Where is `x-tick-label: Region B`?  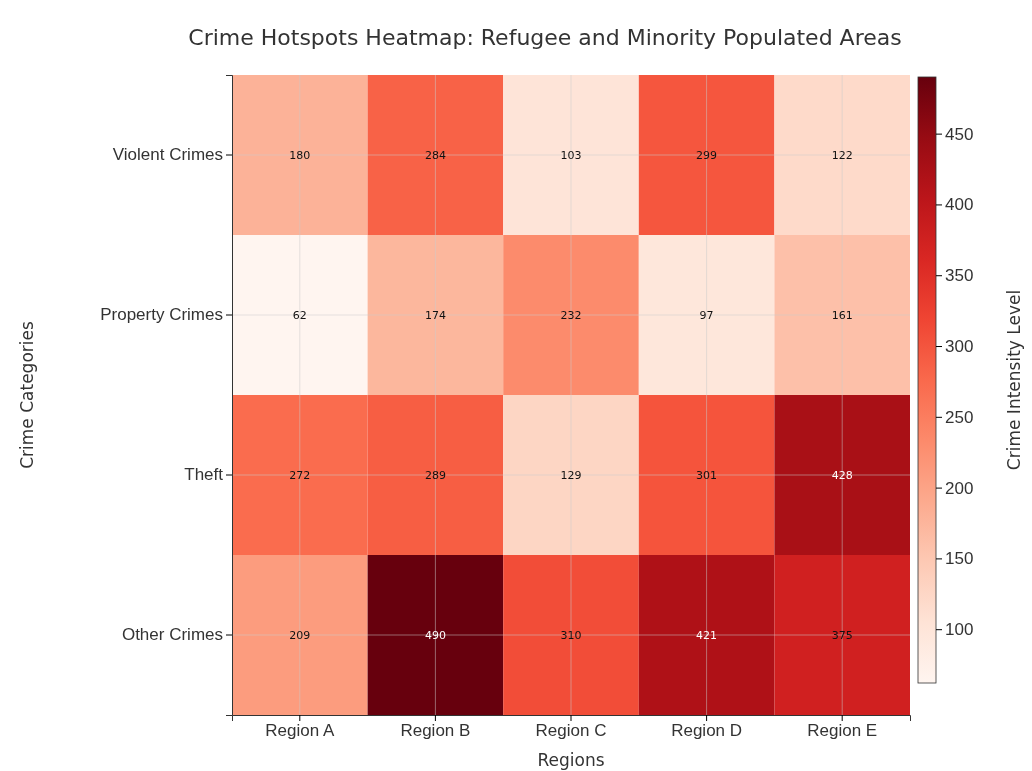 x-tick-label: Region B is located at coordinates (435, 731).